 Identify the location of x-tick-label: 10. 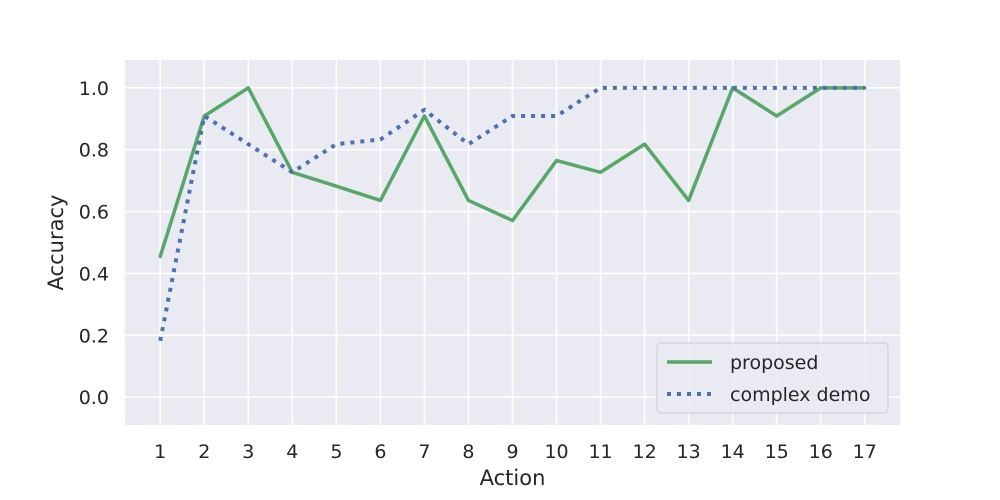
(556, 452).